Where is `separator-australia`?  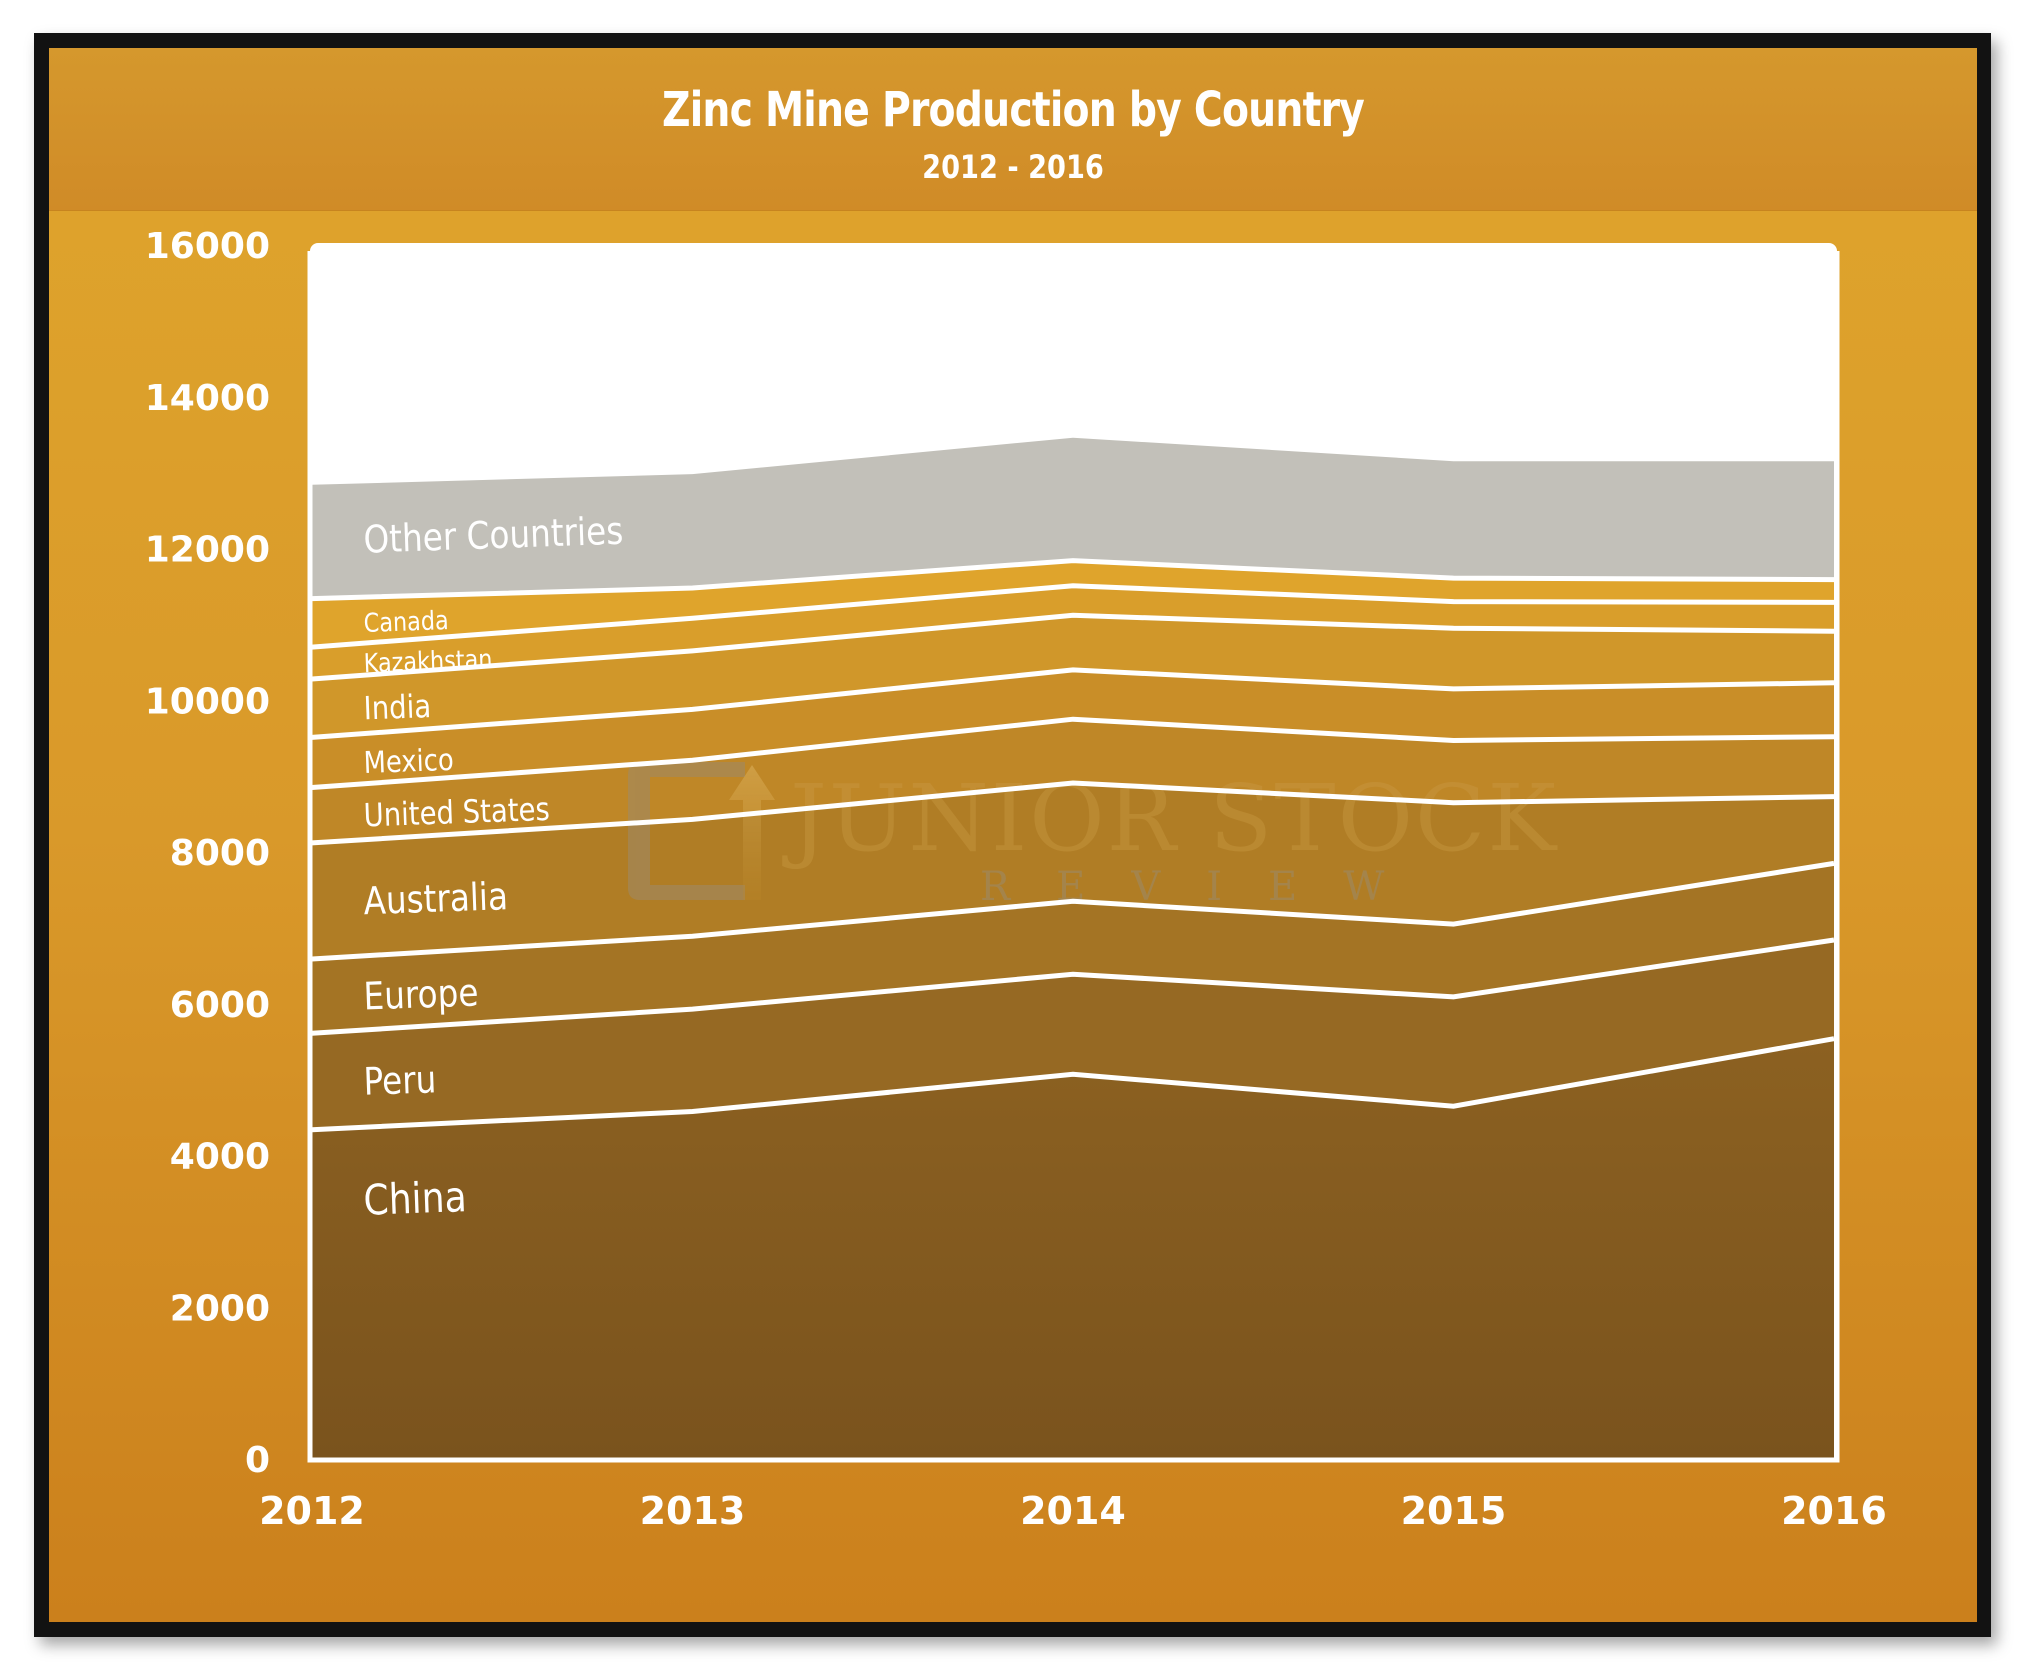
separator-australia is located at coordinates (1073, 813).